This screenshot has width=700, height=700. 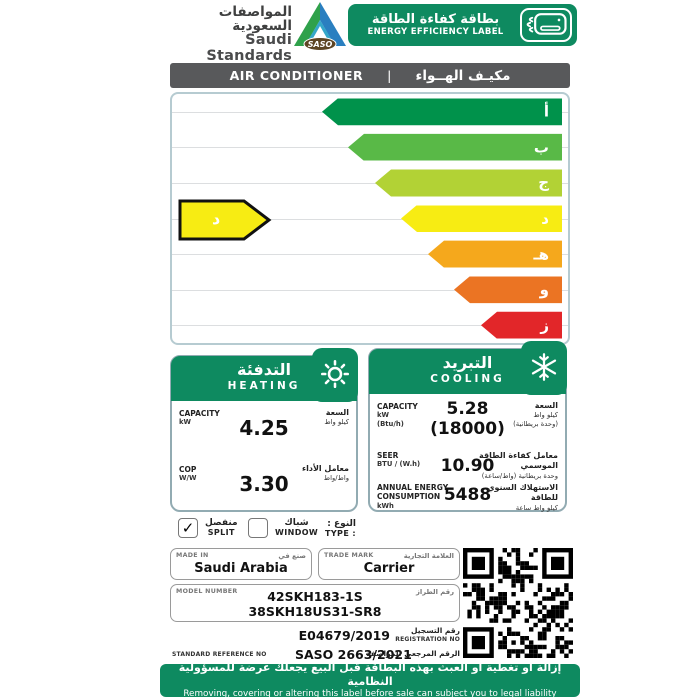 I want to click on rating-row-ز: ز, so click(x=370, y=325).